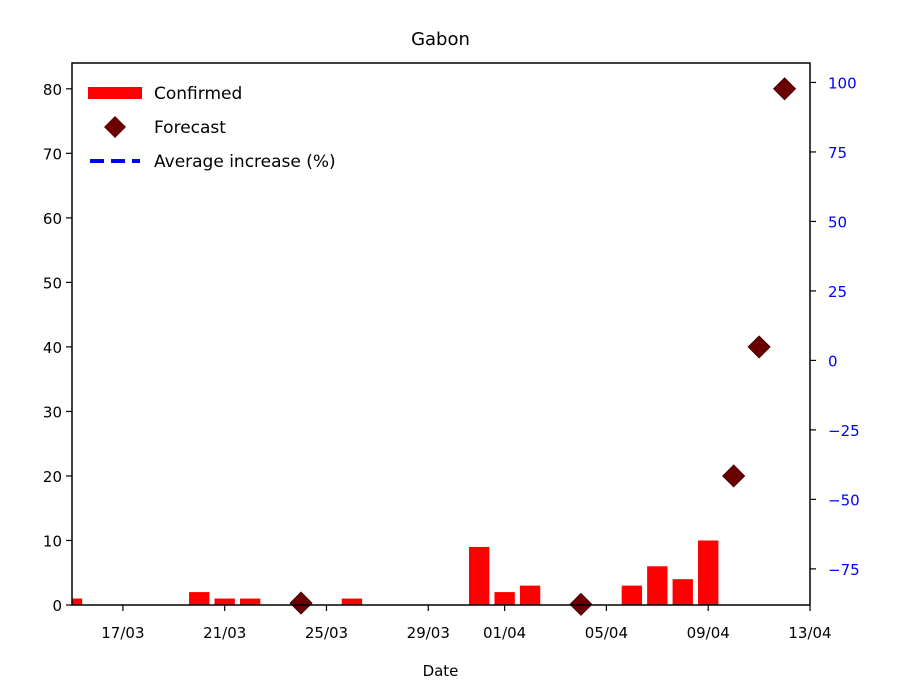 This screenshot has height=700, width=900. What do you see at coordinates (57, 606) in the screenshot?
I see `y-tick-label: 0` at bounding box center [57, 606].